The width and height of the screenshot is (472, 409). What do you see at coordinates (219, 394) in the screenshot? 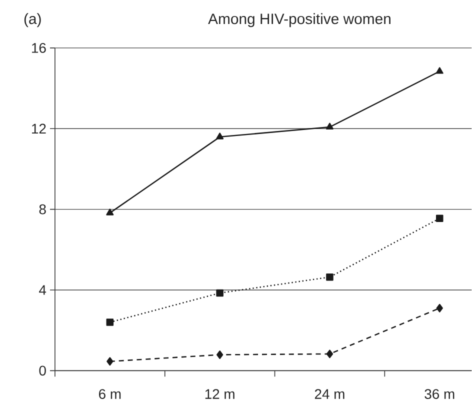
I see `x-tick-label: 12 m` at bounding box center [219, 394].